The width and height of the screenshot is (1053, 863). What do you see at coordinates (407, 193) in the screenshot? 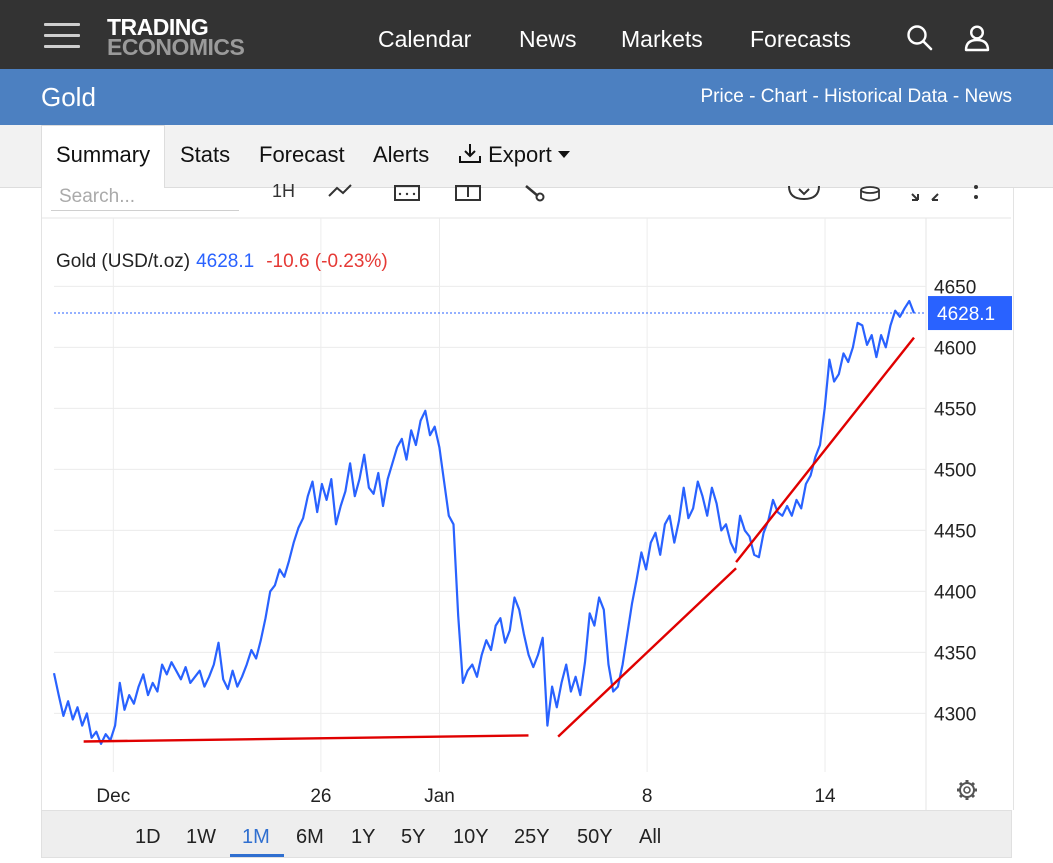
I see `calendar-icon` at bounding box center [407, 193].